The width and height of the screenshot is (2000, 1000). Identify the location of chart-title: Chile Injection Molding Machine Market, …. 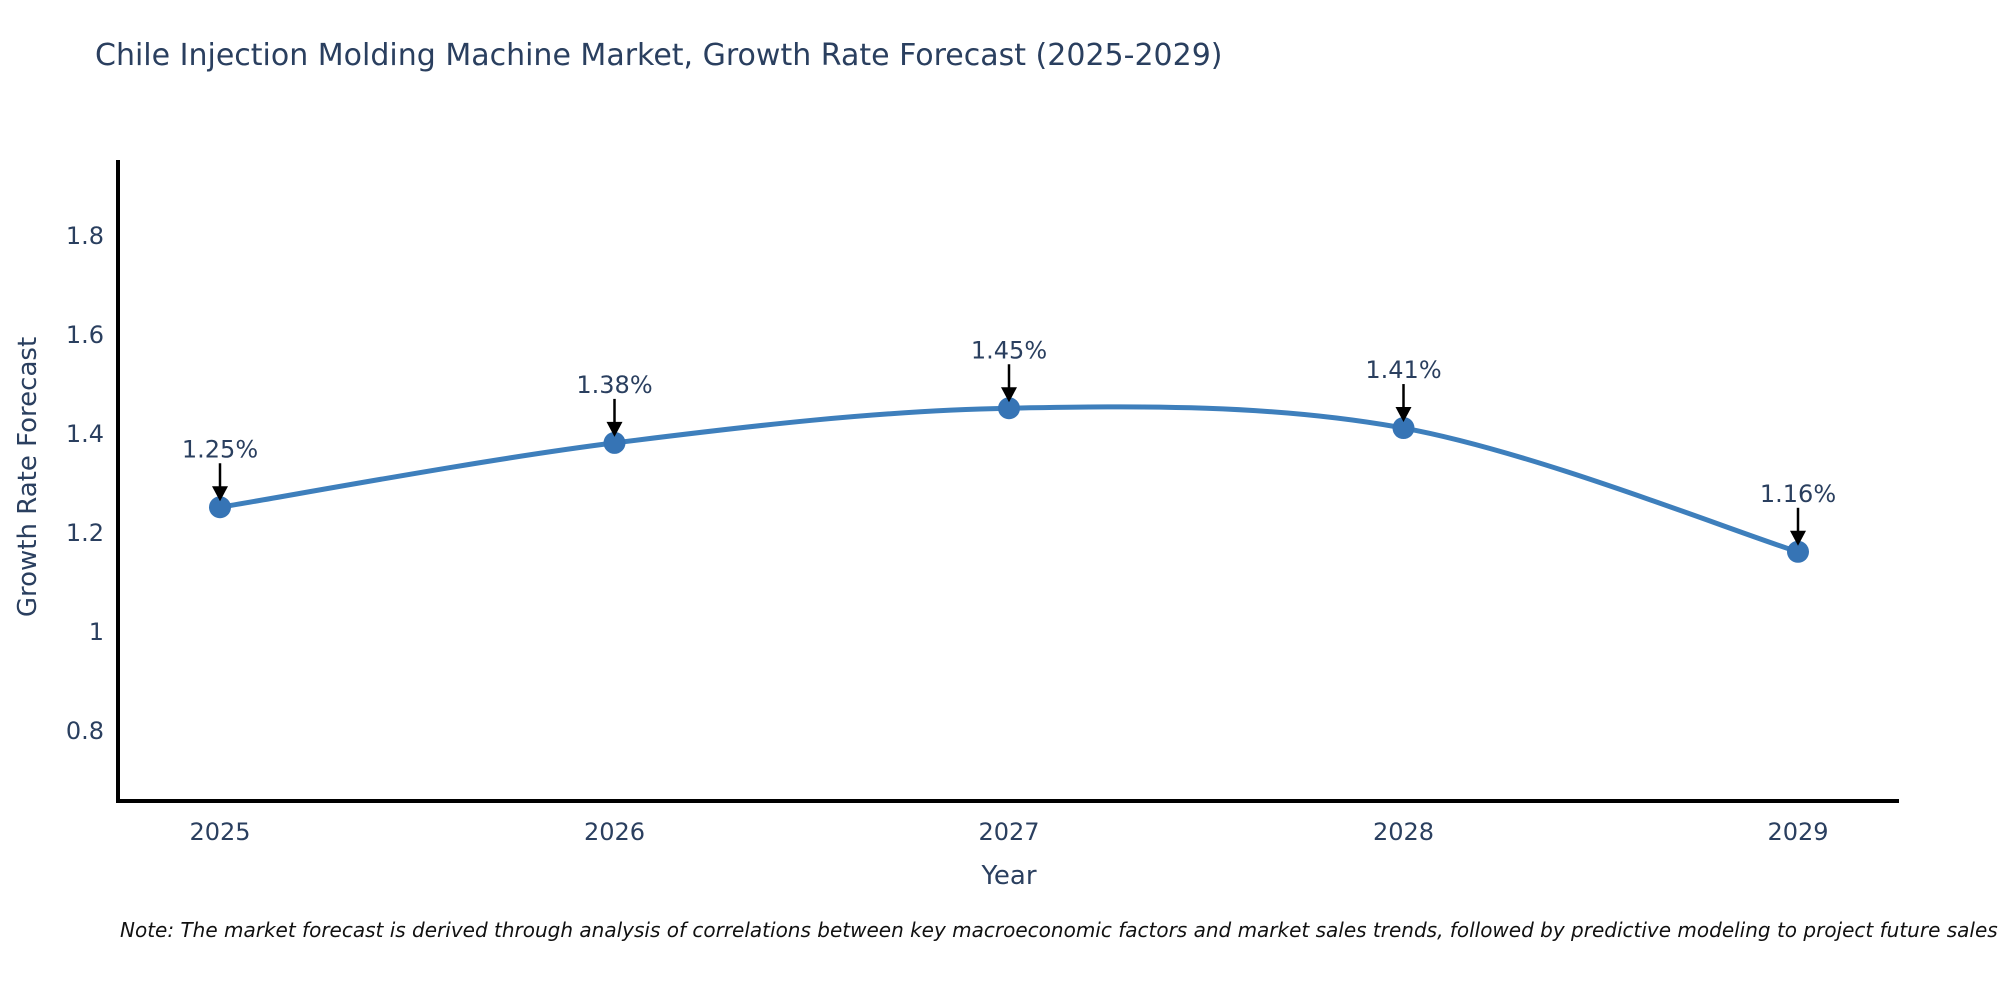
(659, 55).